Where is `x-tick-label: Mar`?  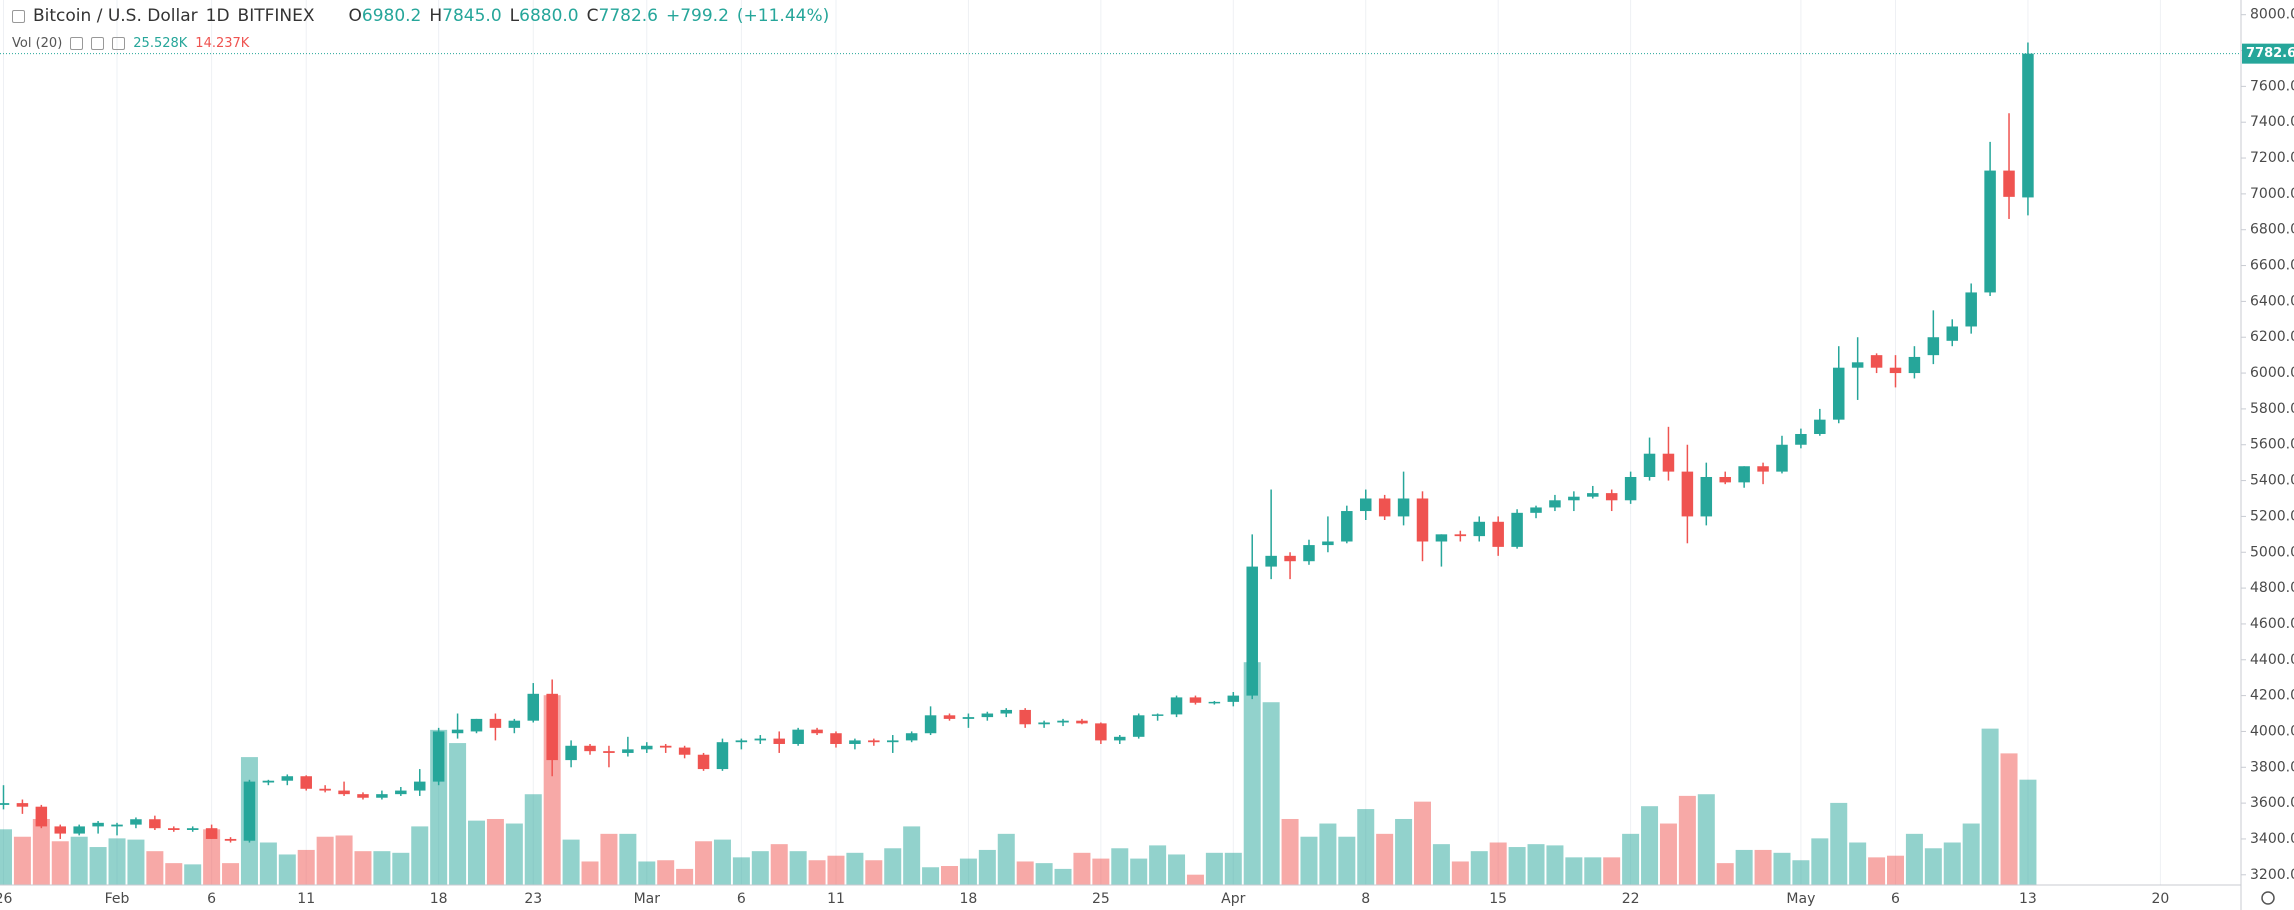 x-tick-label: Mar is located at coordinates (647, 899).